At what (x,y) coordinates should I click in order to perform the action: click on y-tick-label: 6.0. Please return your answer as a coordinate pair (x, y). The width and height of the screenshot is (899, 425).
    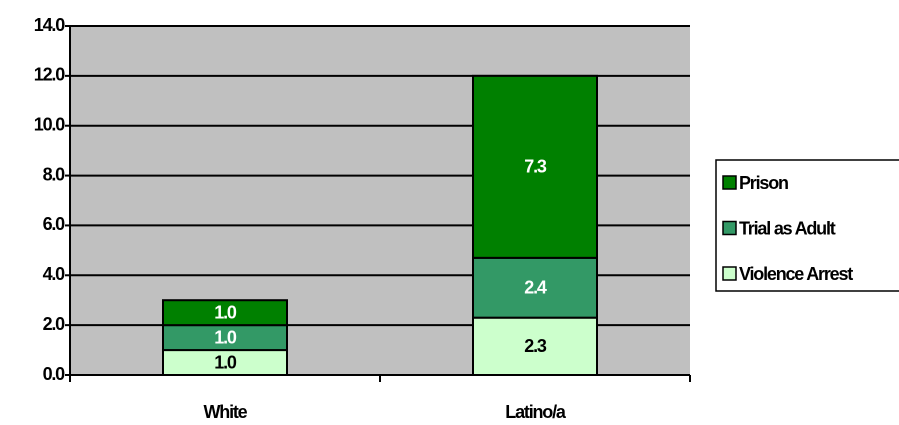
    Looking at the image, I should click on (54, 224).